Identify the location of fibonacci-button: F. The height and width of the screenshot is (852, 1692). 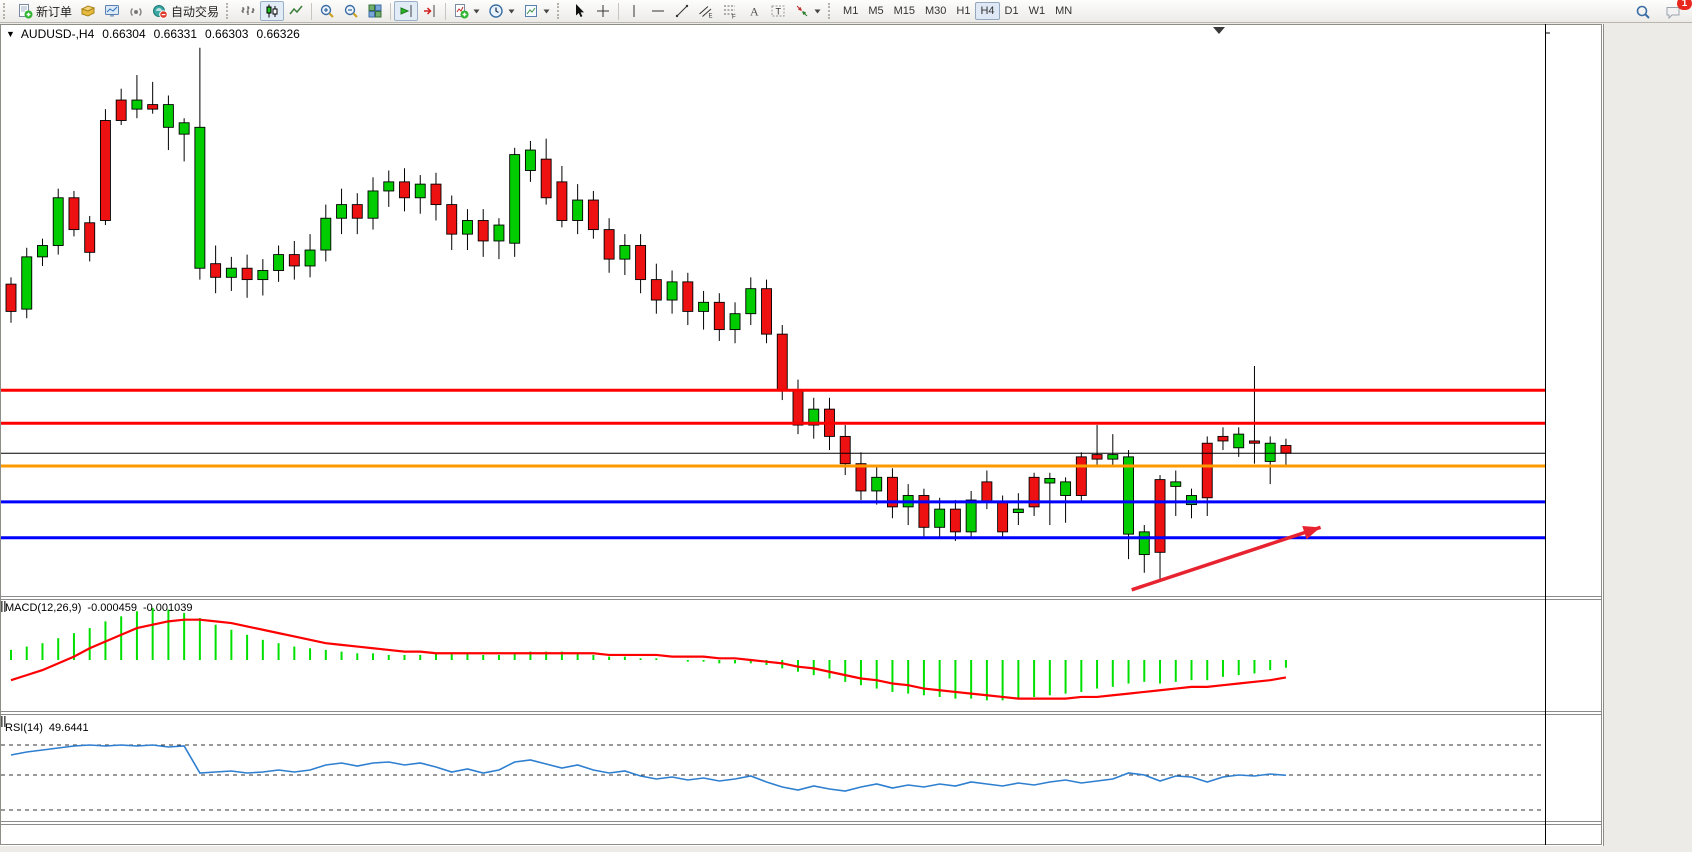
(730, 11).